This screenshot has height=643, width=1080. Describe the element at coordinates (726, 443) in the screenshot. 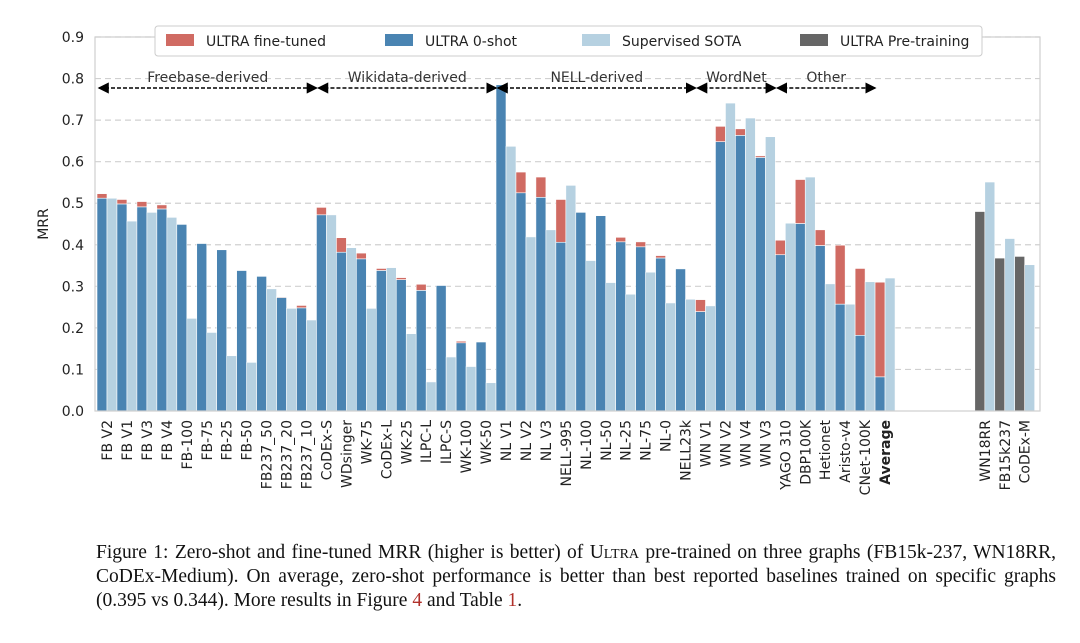

I see `x-tick-label: WN V2` at that location.